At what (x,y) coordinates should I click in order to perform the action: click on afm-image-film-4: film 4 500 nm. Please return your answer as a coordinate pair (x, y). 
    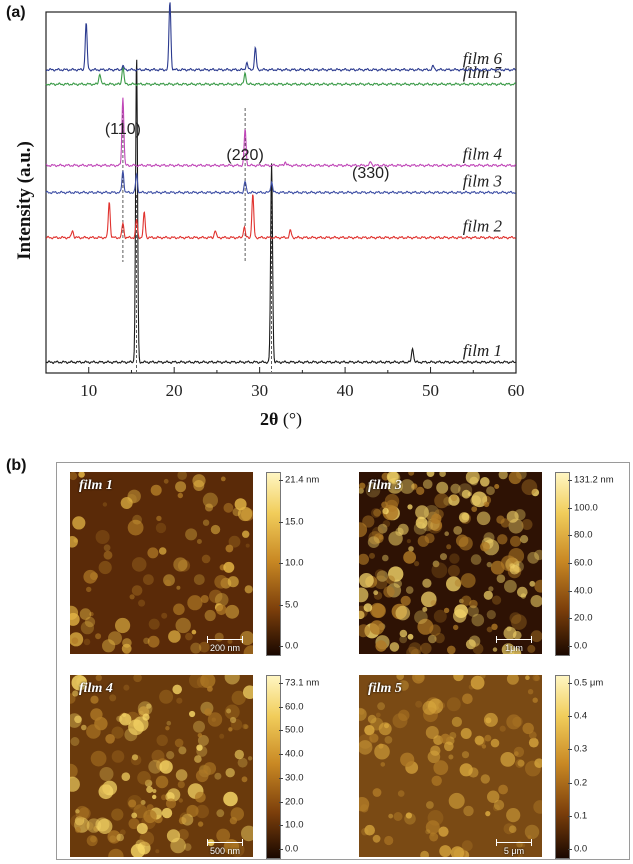
    Looking at the image, I should click on (159, 766).